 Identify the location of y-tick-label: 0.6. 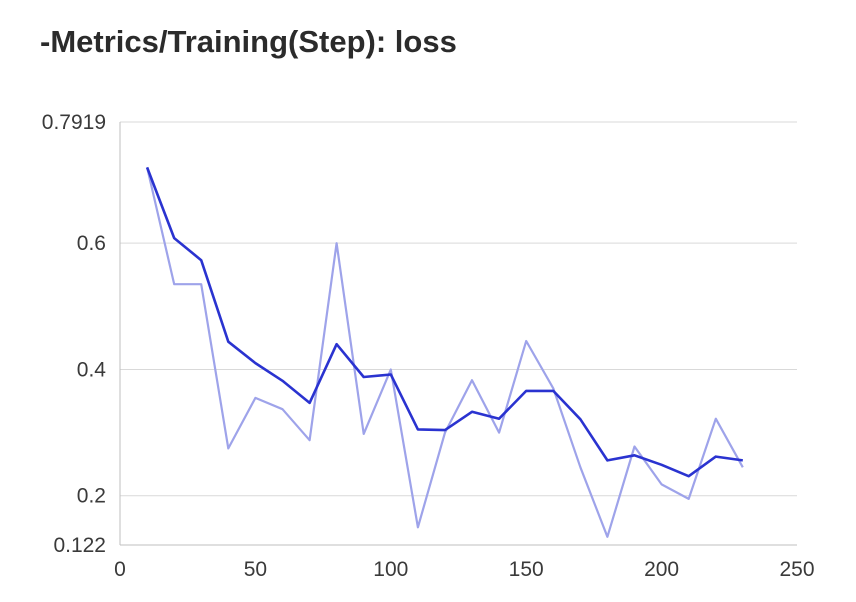
(91, 243).